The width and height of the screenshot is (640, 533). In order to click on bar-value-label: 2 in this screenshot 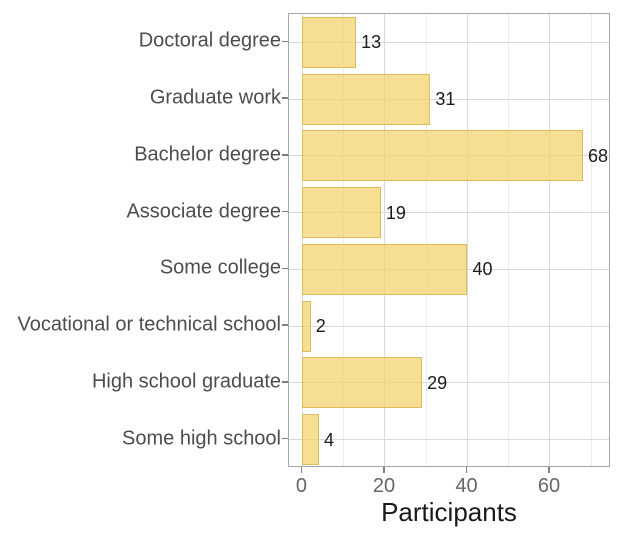, I will do `click(320, 326)`.